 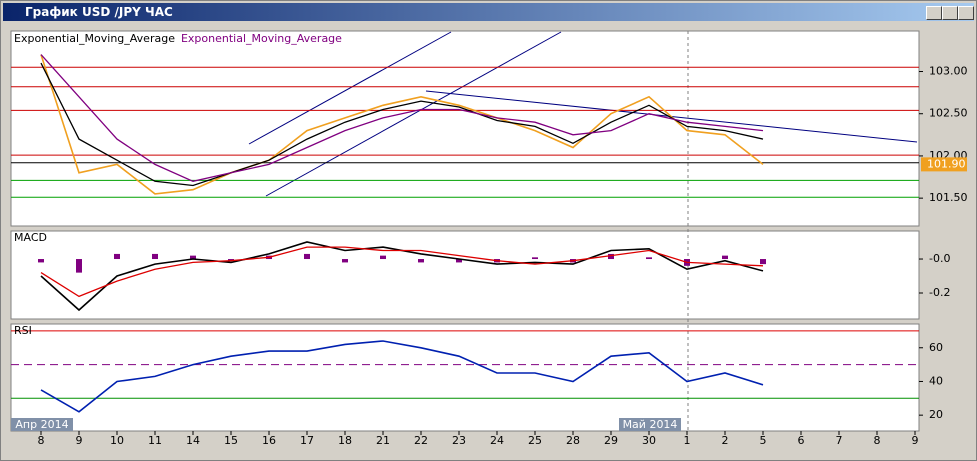 I want to click on x-tick-label: 10, so click(x=117, y=440).